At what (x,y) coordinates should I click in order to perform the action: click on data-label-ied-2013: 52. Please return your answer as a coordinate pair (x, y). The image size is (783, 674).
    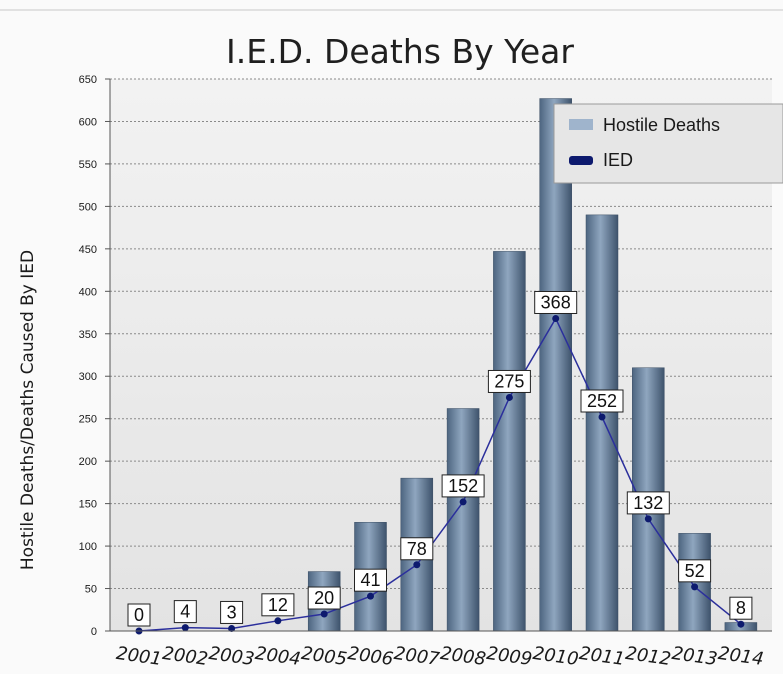
    Looking at the image, I should click on (695, 571).